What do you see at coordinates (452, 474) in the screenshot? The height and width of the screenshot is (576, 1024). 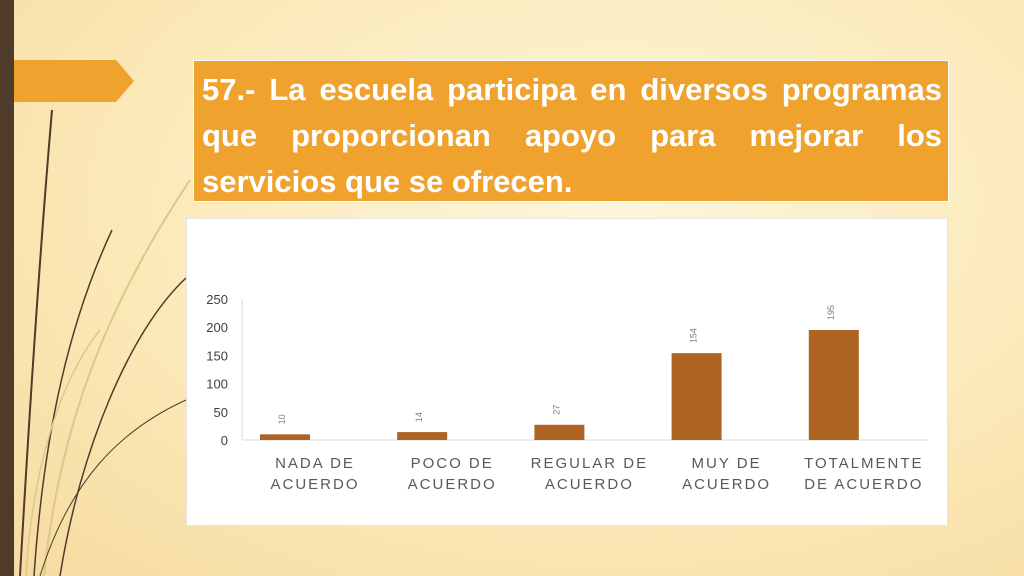 I see `x-tick-label: POCO DE ACUERDO` at bounding box center [452, 474].